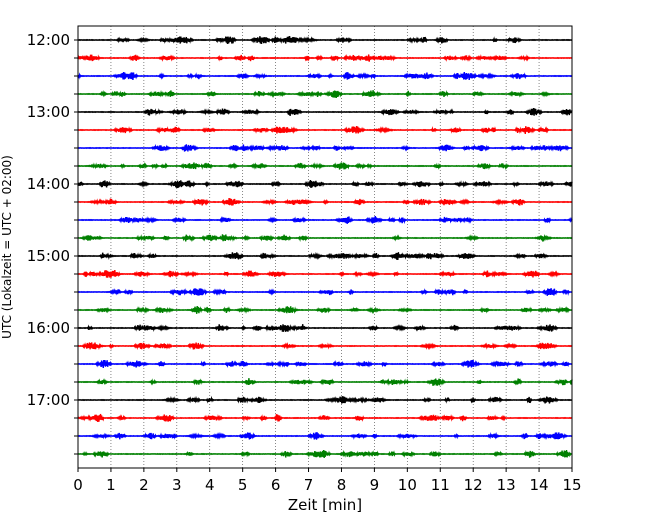  I want to click on x-tick-label: 8, so click(342, 485).